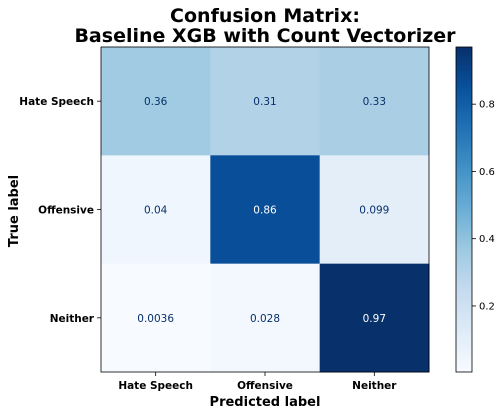 The image size is (502, 415). What do you see at coordinates (155, 386) in the screenshot?
I see `x-tick-label: Hate Speech` at bounding box center [155, 386].